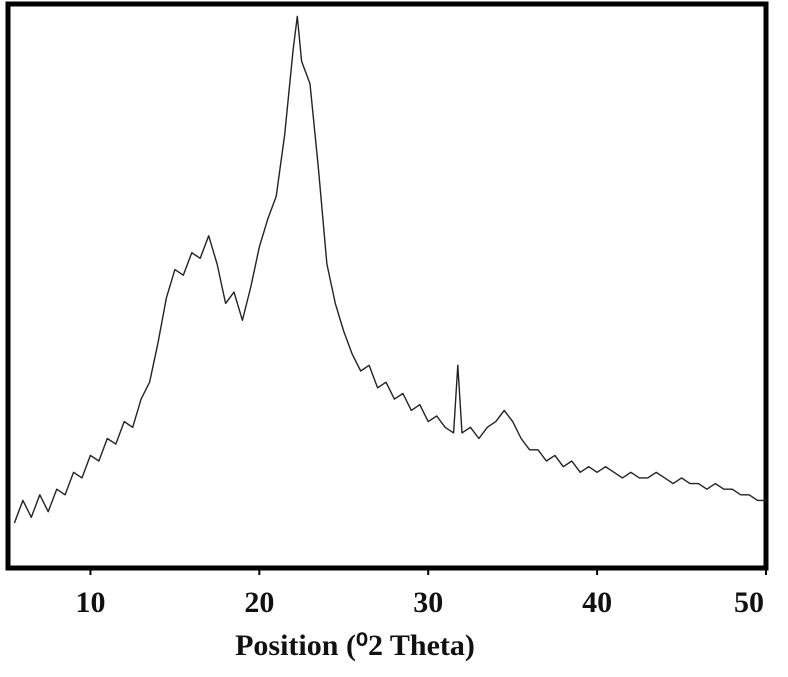 This screenshot has height=677, width=788. What do you see at coordinates (428, 602) in the screenshot?
I see `x-tick-label: 30` at bounding box center [428, 602].